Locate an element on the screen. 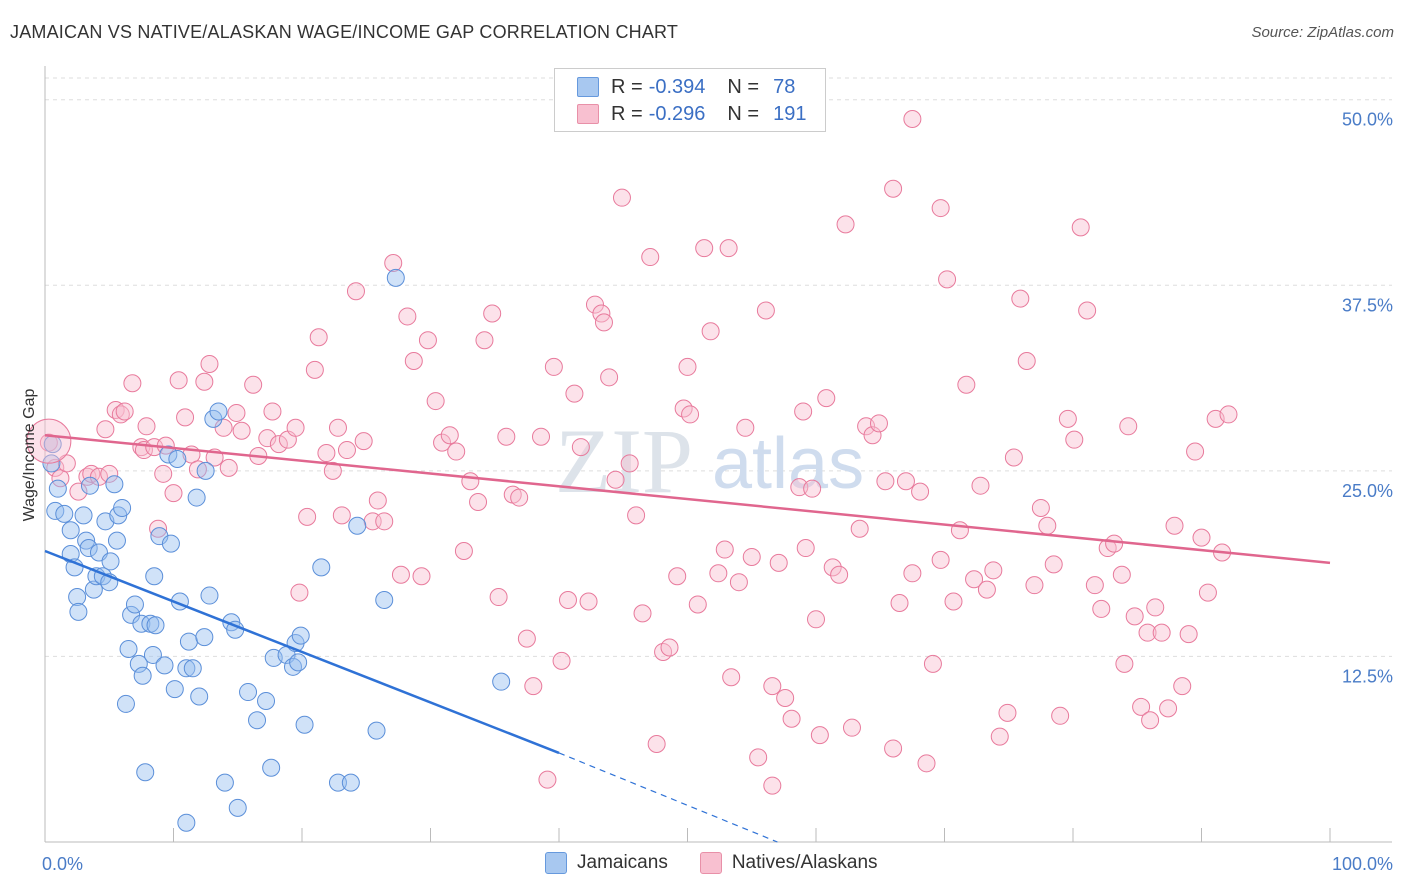 This screenshot has width=1406, height=892. legend-item-natives: Natives/Alaskans is located at coordinates (788, 863).